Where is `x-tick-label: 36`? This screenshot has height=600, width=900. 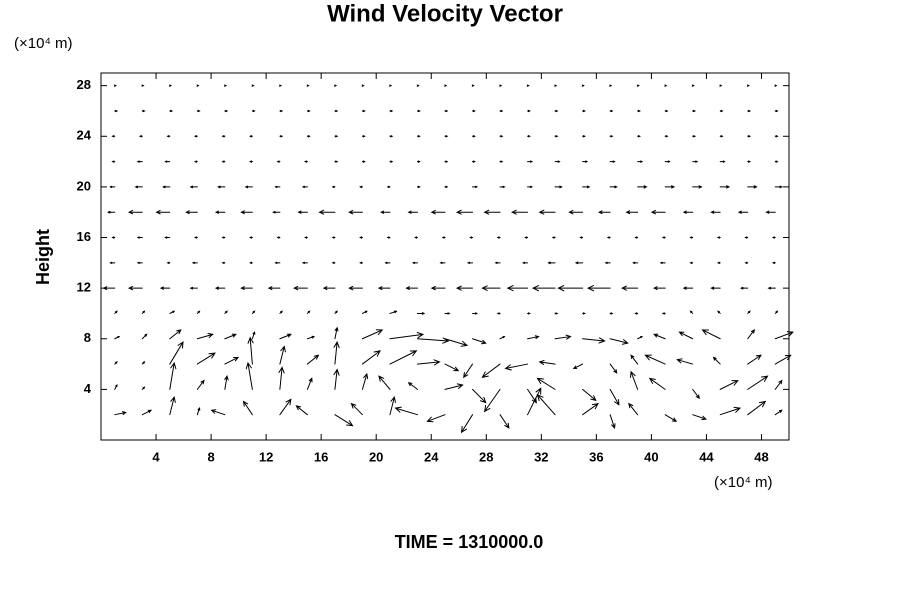
x-tick-label: 36 is located at coordinates (596, 456).